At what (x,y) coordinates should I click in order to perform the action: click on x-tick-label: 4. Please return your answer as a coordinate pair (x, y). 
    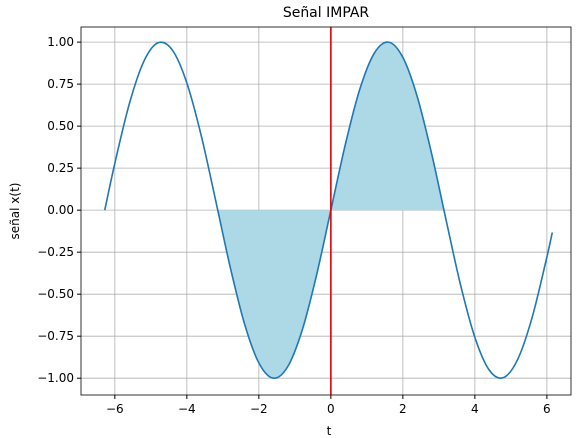
    Looking at the image, I should click on (475, 409).